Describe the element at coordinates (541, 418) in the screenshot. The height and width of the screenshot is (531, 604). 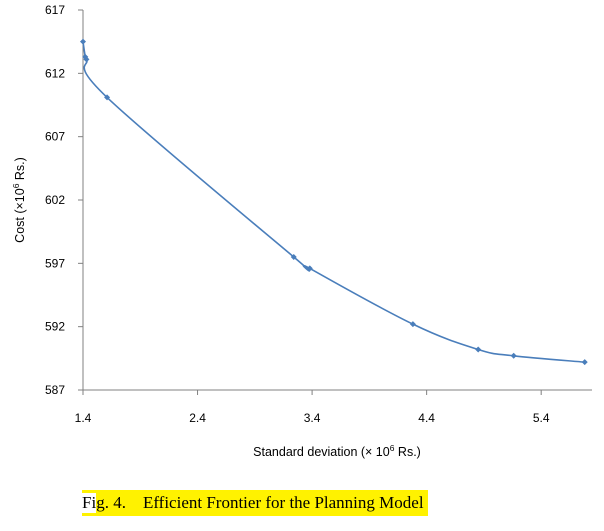
I see `x-tick-label: 5.4` at that location.